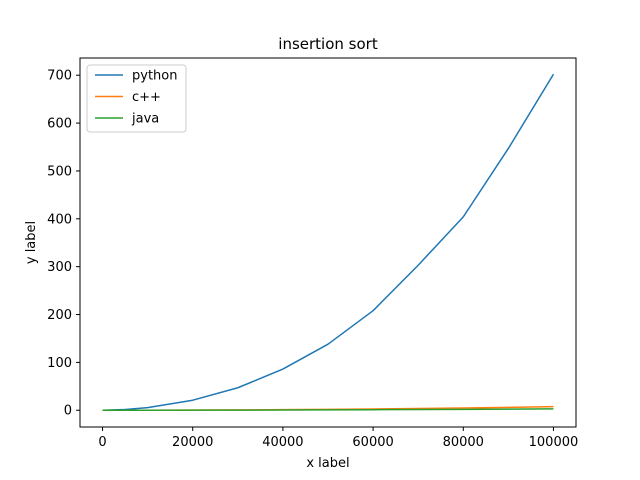 This screenshot has width=640, height=480. I want to click on y-tick-label: 600, so click(59, 124).